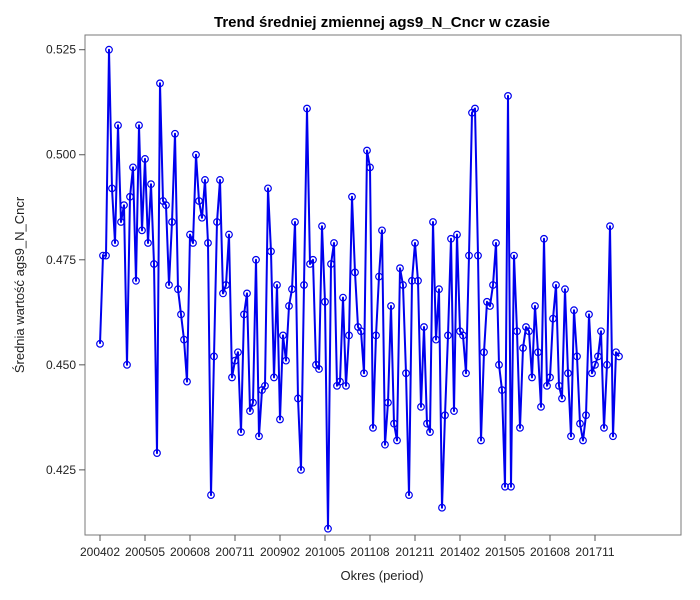 The image size is (700, 600). Describe the element at coordinates (61, 260) in the screenshot. I see `y-tick-label: 0.475` at that location.